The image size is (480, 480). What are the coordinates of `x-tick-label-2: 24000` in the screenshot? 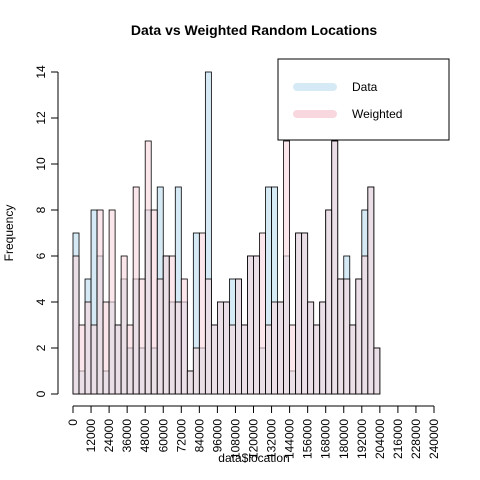 It's located at (109, 436).